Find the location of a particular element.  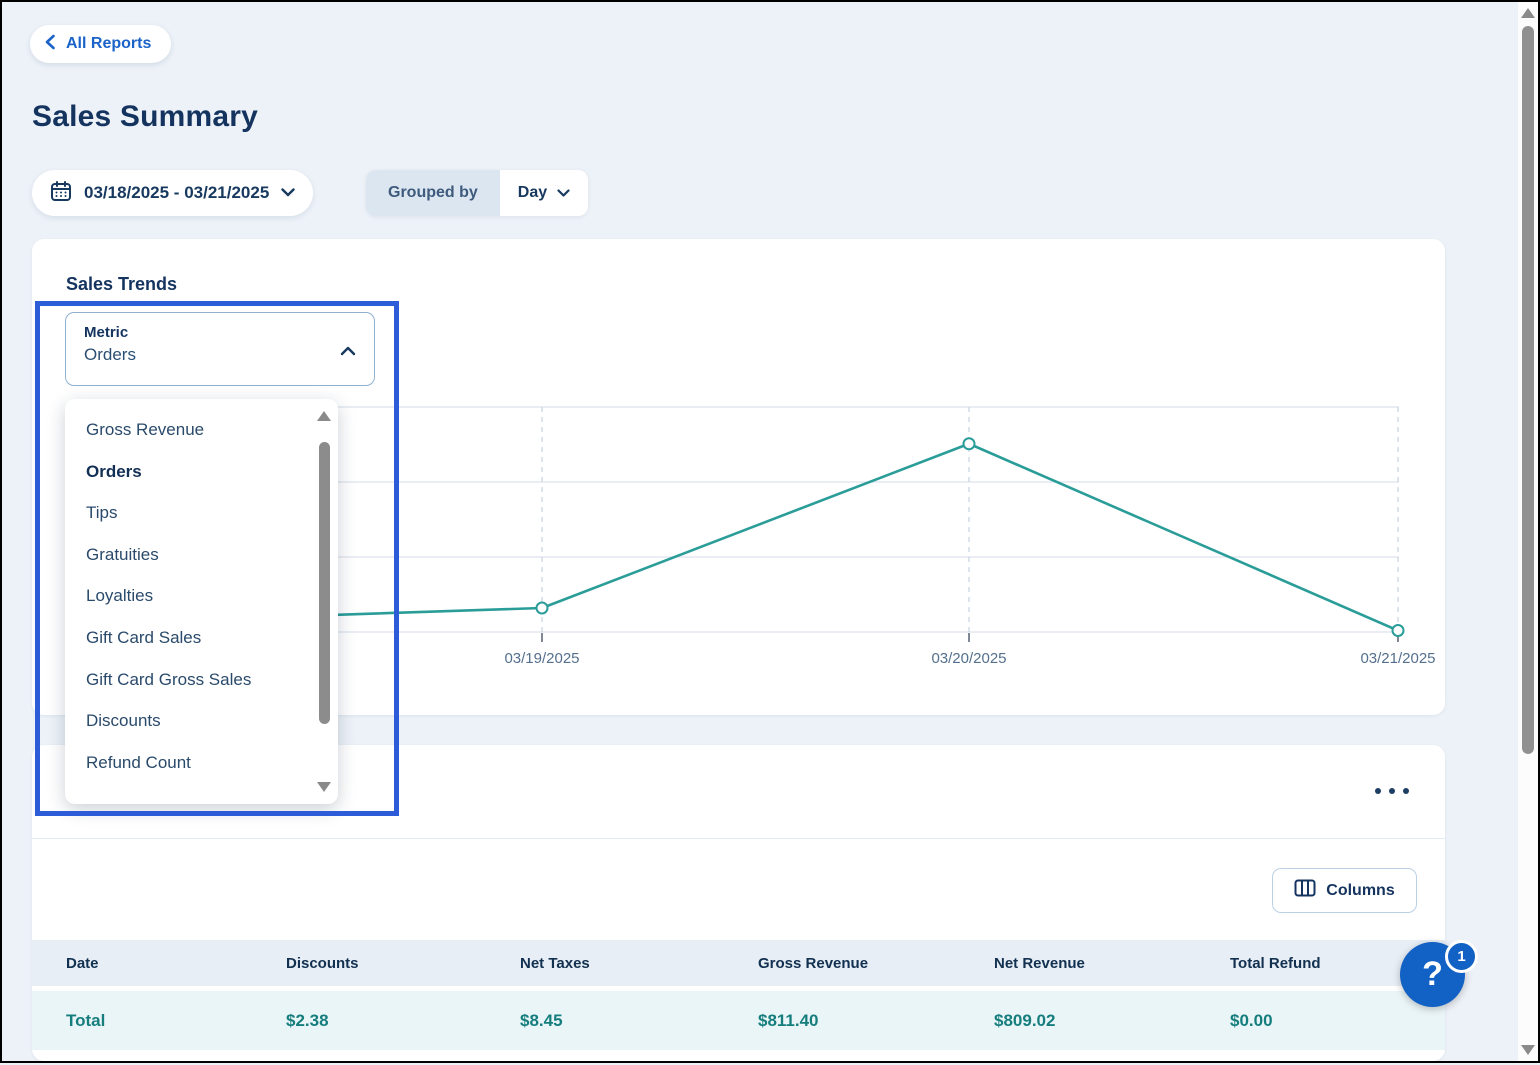

dropdown-option-refund-count: Refund Count is located at coordinates (138, 762).